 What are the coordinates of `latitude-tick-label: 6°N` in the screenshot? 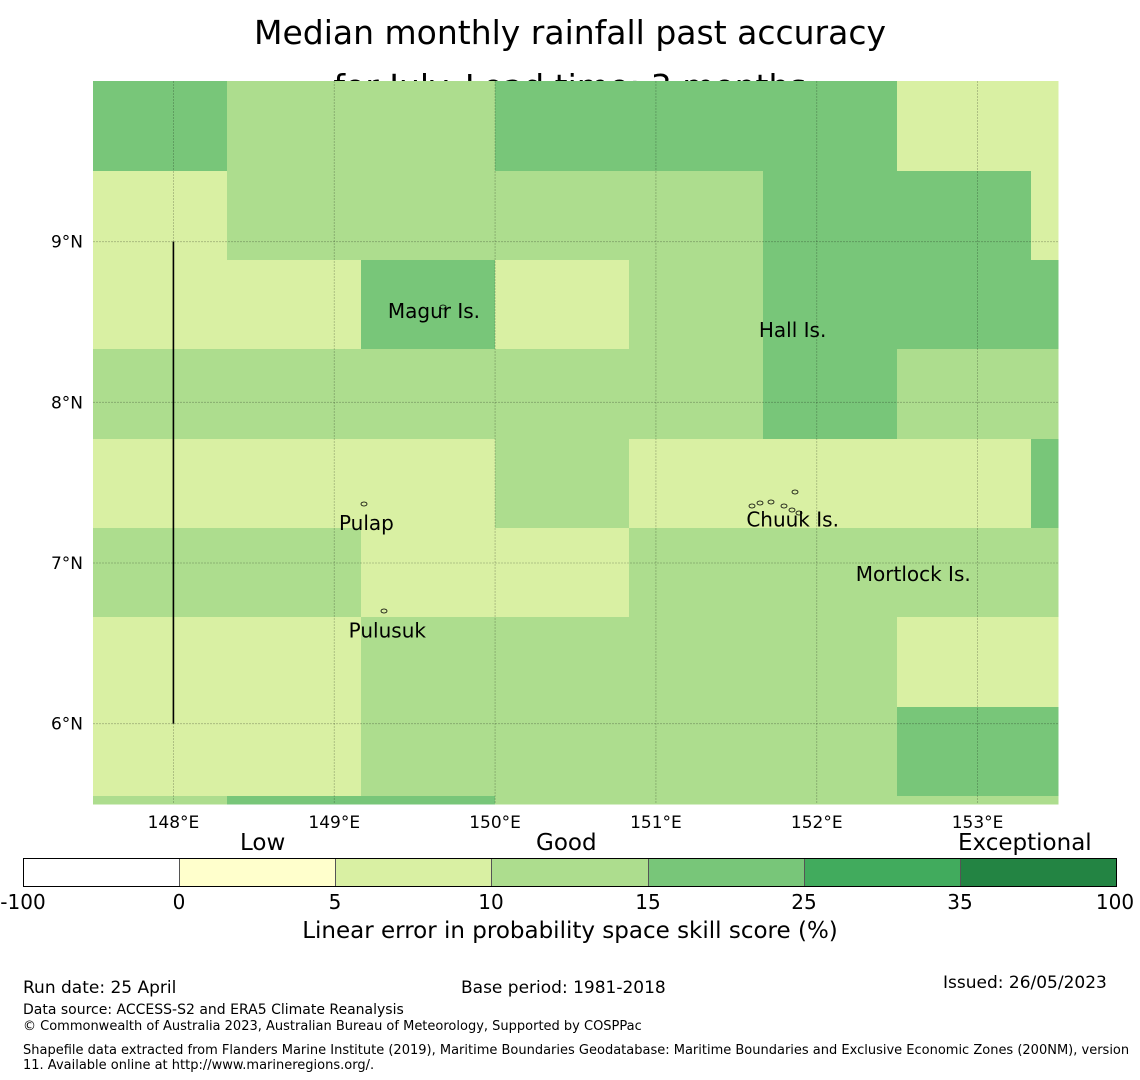 It's located at (67, 725).